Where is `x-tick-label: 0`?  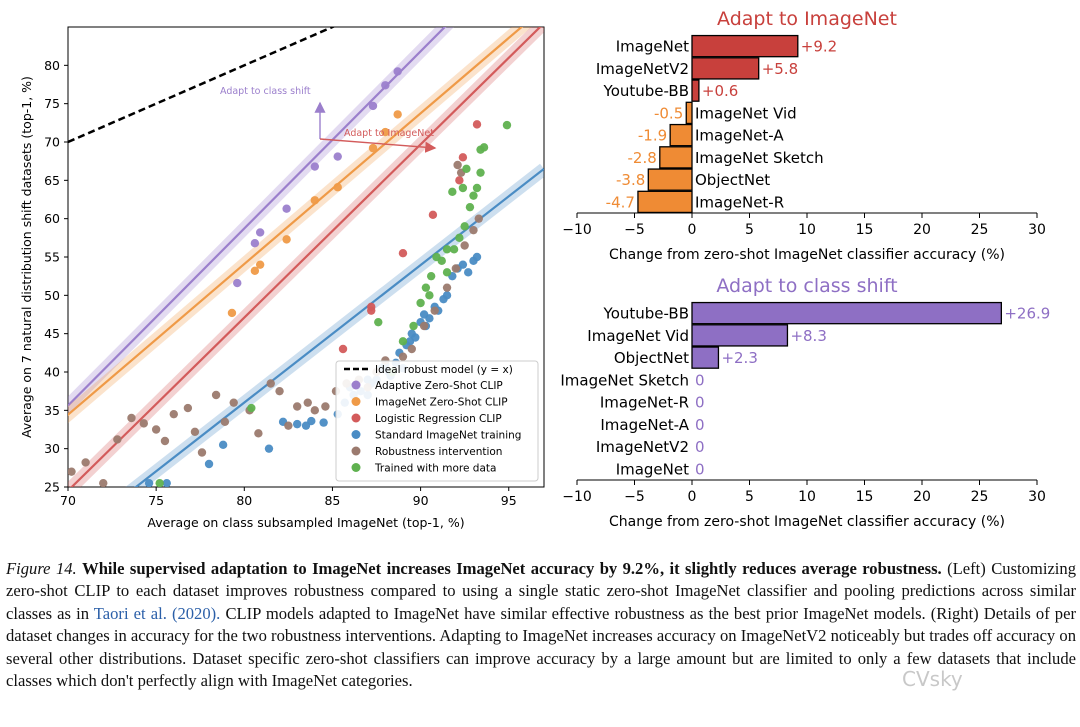
x-tick-label: 0 is located at coordinates (692, 230).